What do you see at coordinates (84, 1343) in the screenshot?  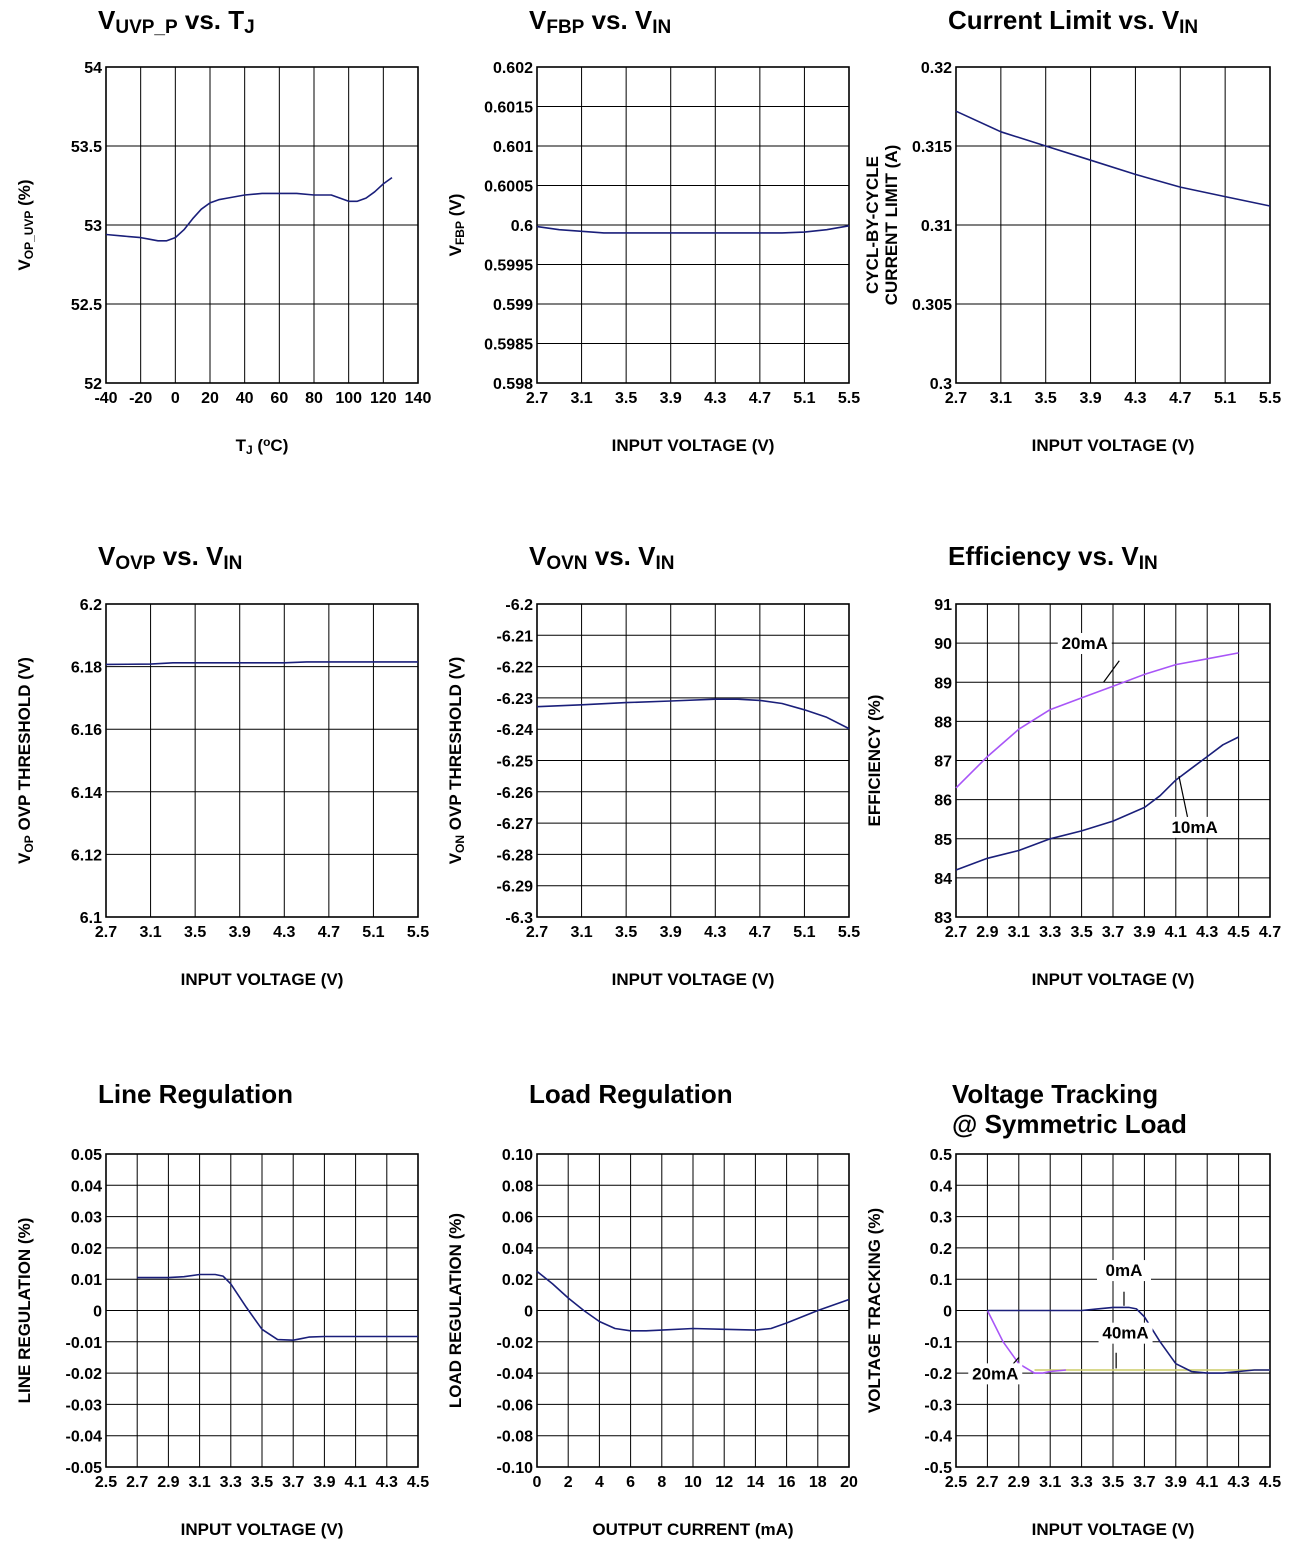 I see `y-tick-label: -0.01` at bounding box center [84, 1343].